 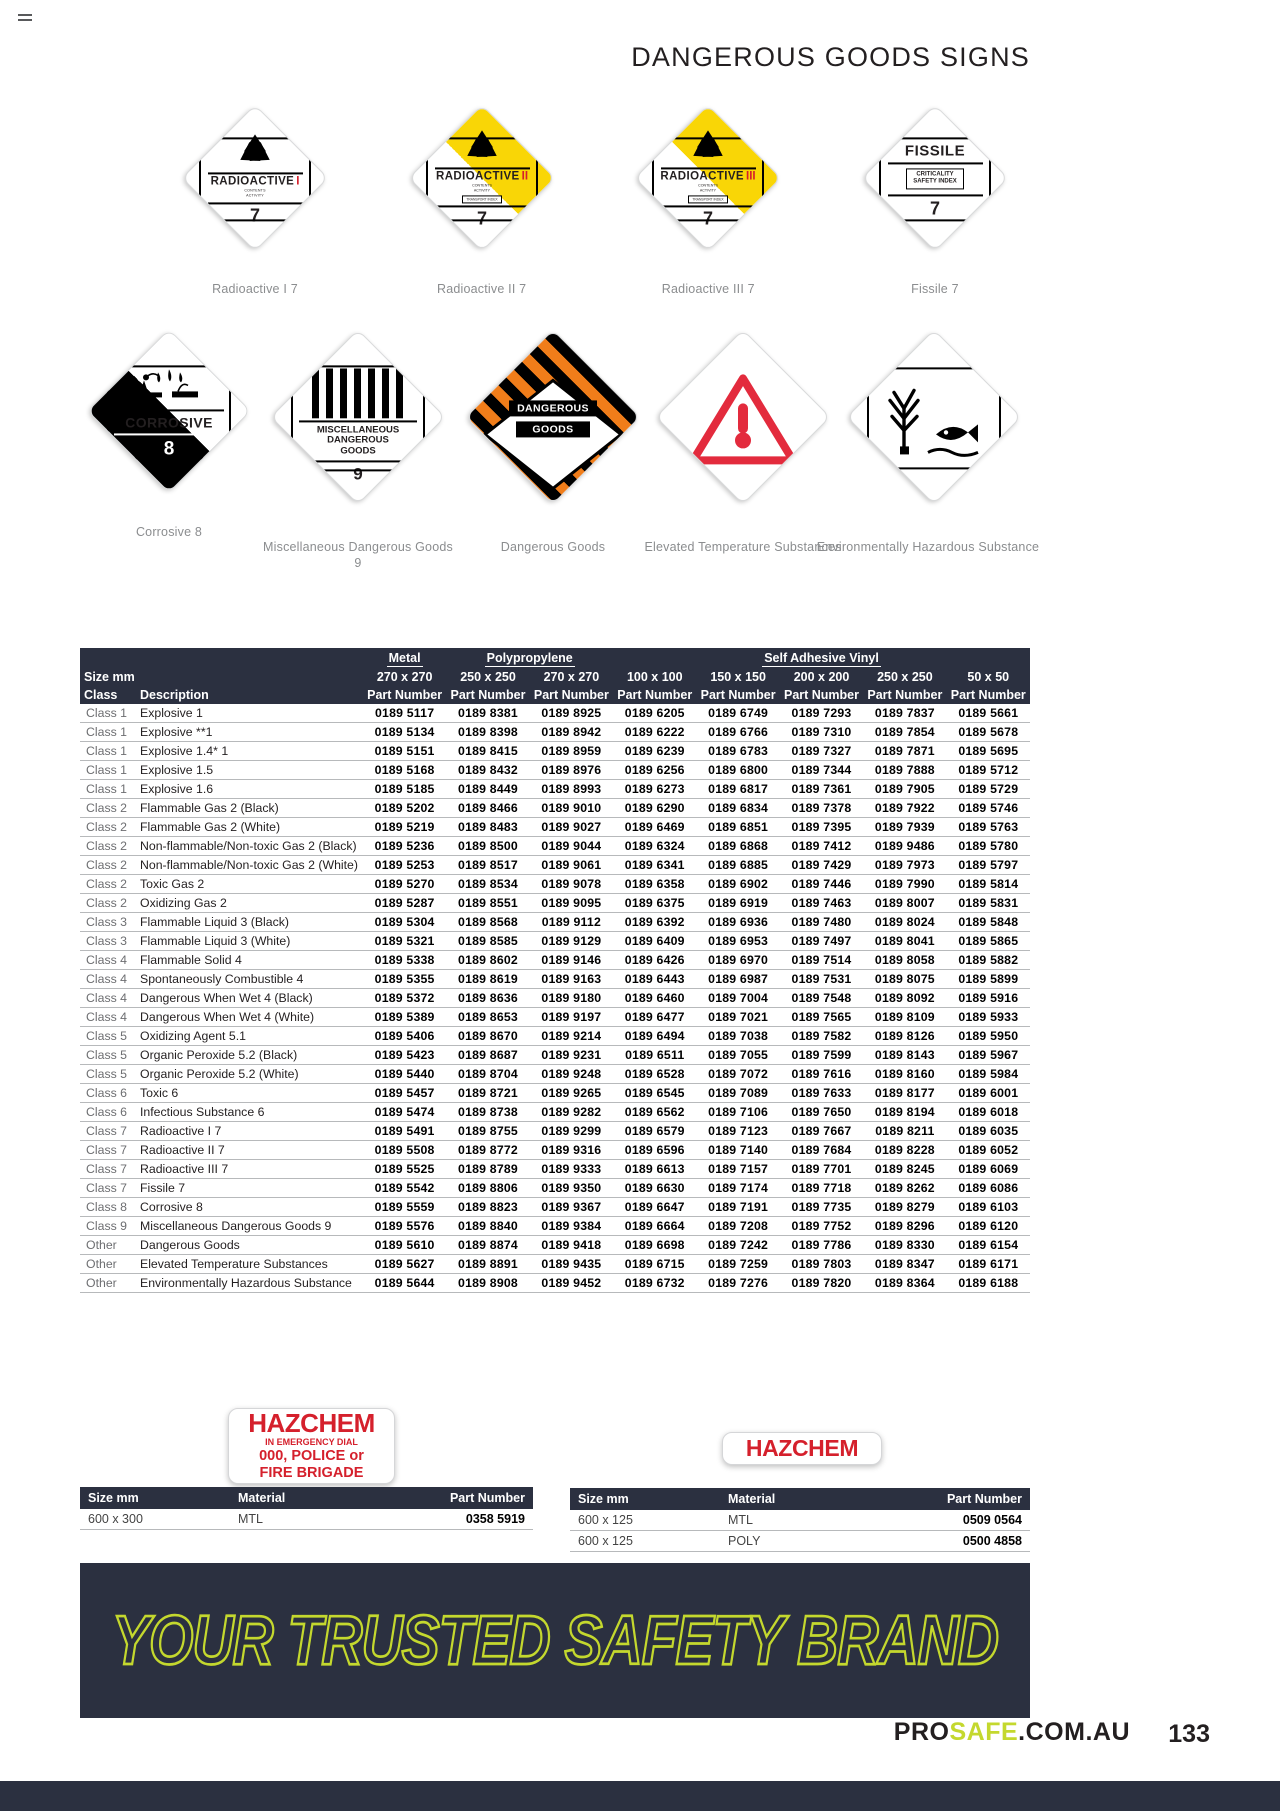 What do you see at coordinates (928, 547) in the screenshot?
I see `sign-caption: Environmentally Hazardous Substance` at bounding box center [928, 547].